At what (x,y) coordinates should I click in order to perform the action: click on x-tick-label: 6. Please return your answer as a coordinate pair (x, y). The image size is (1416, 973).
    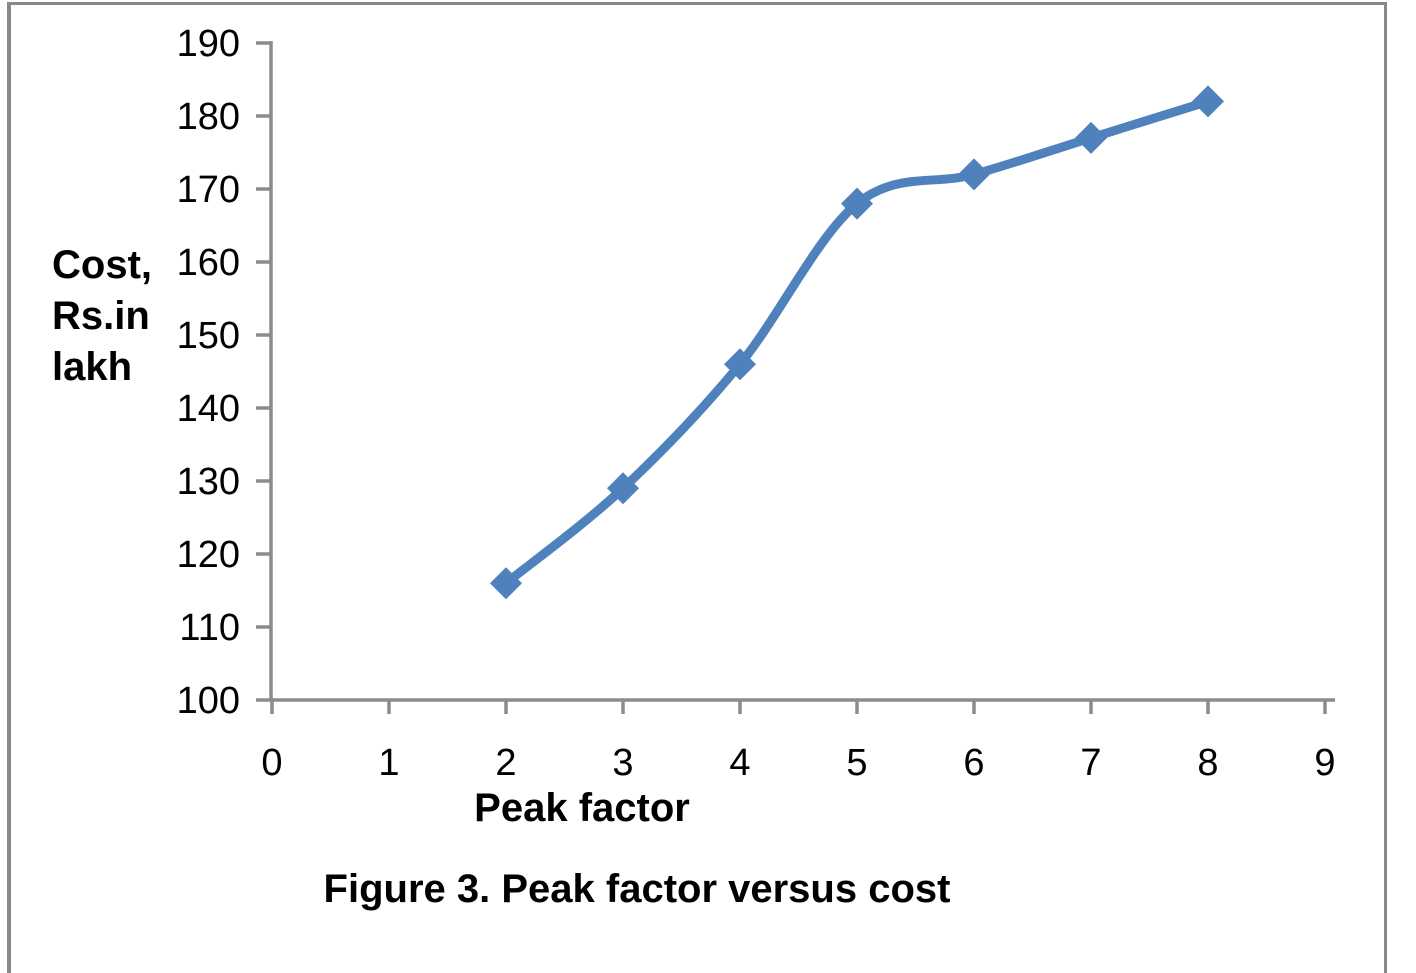
    Looking at the image, I should click on (973, 763).